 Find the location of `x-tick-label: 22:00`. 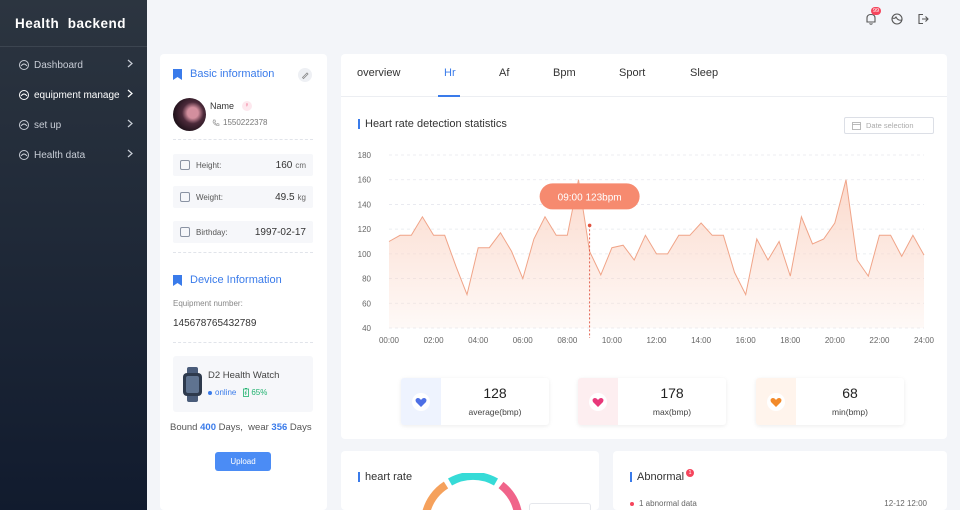

x-tick-label: 22:00 is located at coordinates (879, 340).